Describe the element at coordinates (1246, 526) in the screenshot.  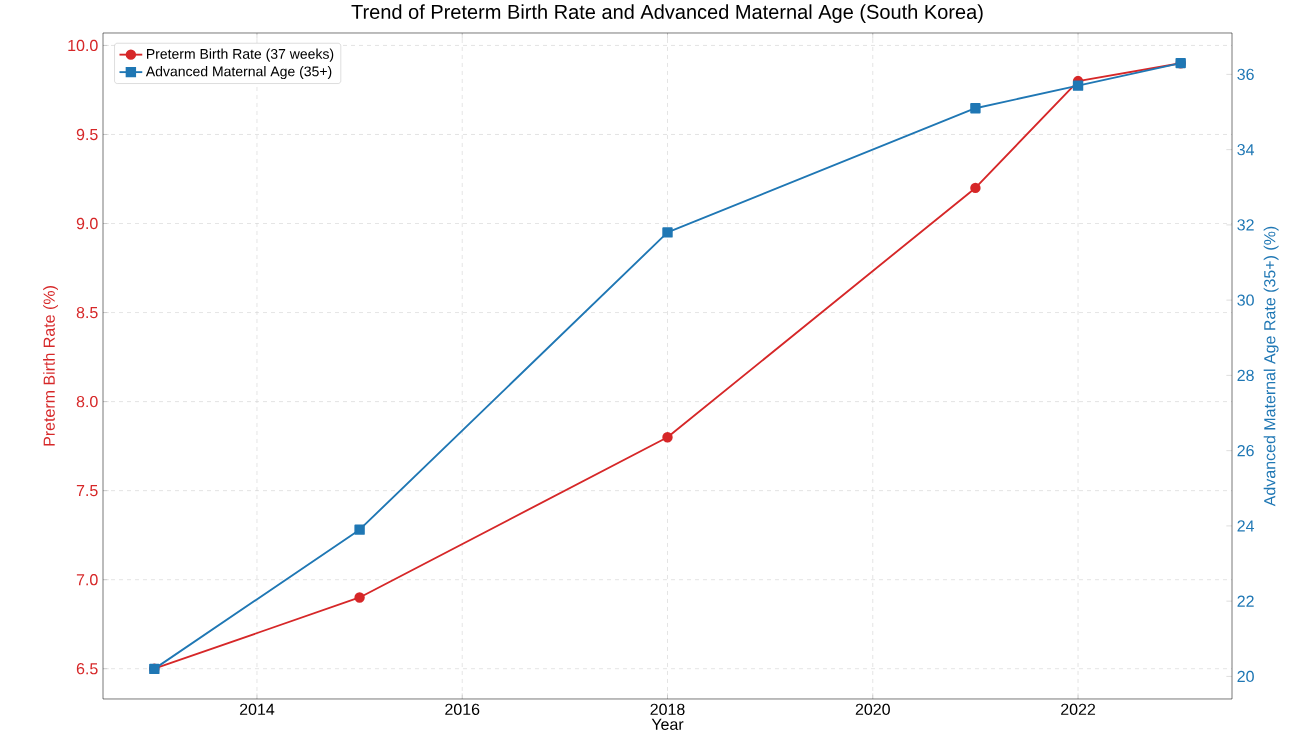
I see `y2-tick-label: 24` at that location.